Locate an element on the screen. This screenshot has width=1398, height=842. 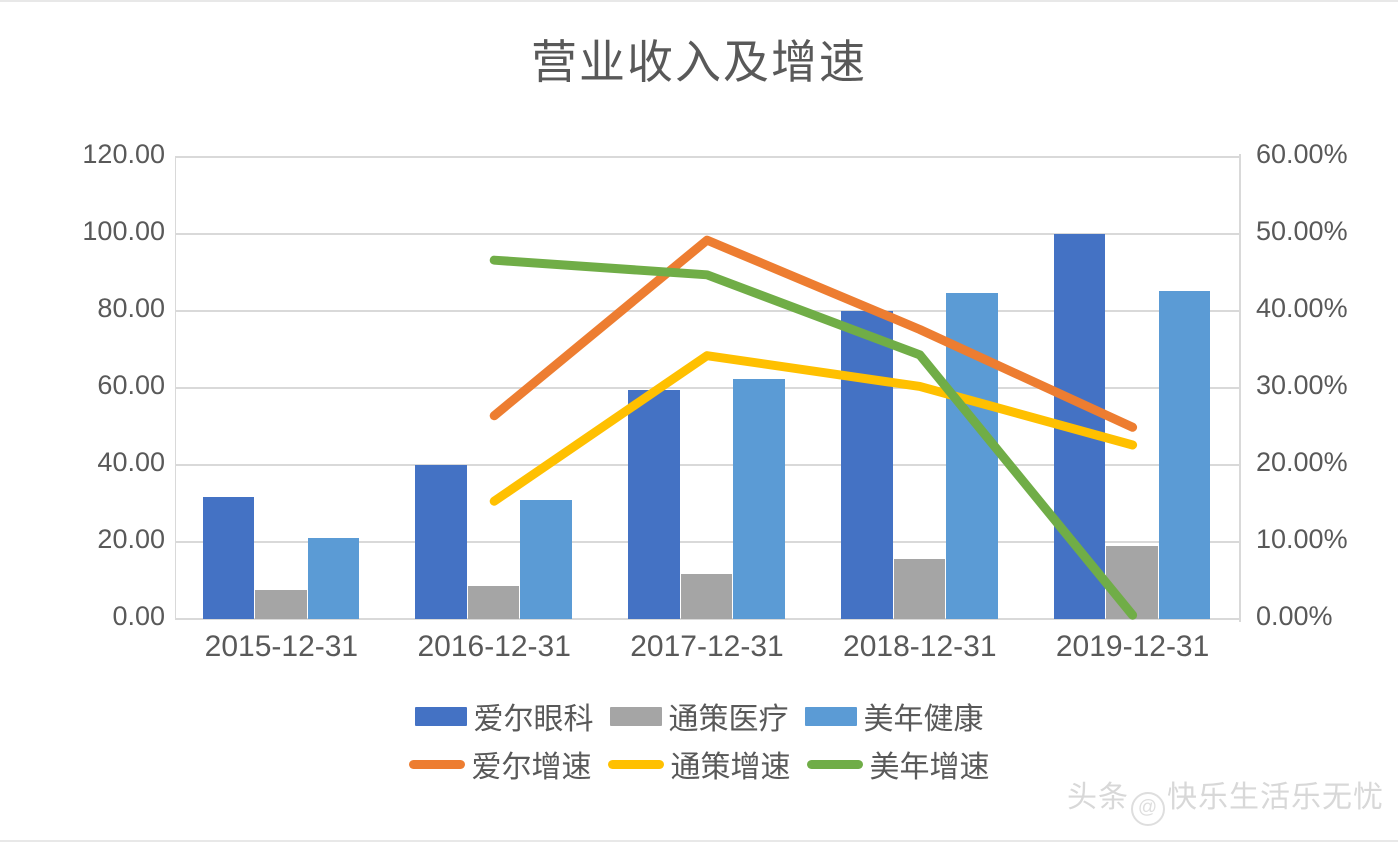
right-axis-tick-label: 10.00% is located at coordinates (1302, 539).